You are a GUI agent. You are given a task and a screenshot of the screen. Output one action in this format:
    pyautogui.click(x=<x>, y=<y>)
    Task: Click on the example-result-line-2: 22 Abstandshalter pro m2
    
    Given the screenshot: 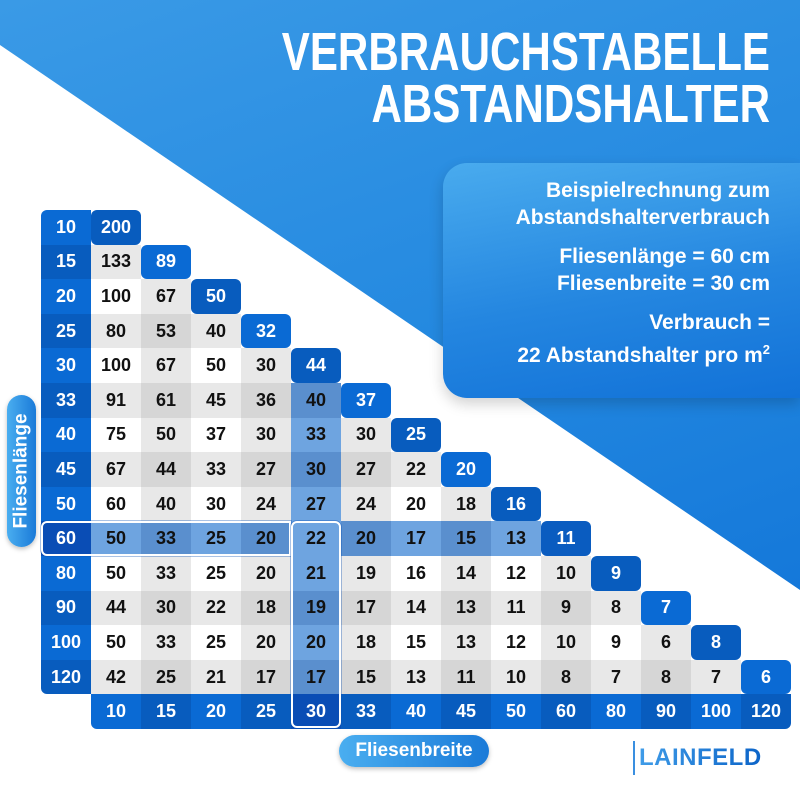 What is the action you would take?
    pyautogui.click(x=611, y=352)
    